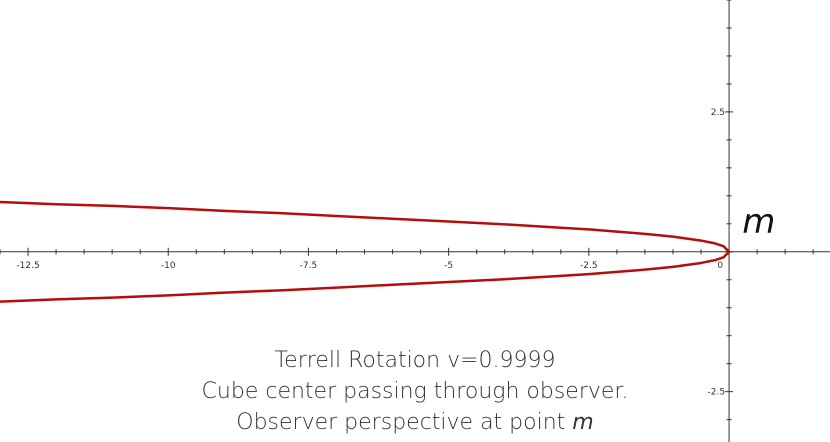 The width and height of the screenshot is (830, 442). What do you see at coordinates (309, 266) in the screenshot?
I see `x-tick-label: -7.5` at bounding box center [309, 266].